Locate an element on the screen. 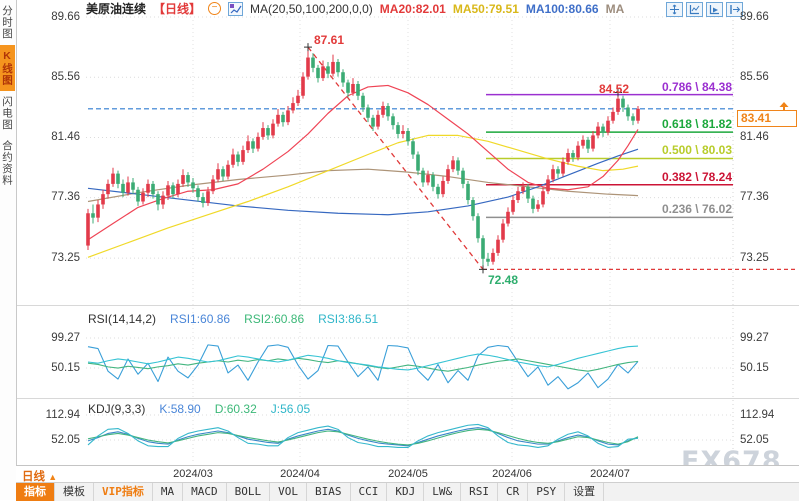  rsi-axis-label-right: 99.27 is located at coordinates (754, 338).